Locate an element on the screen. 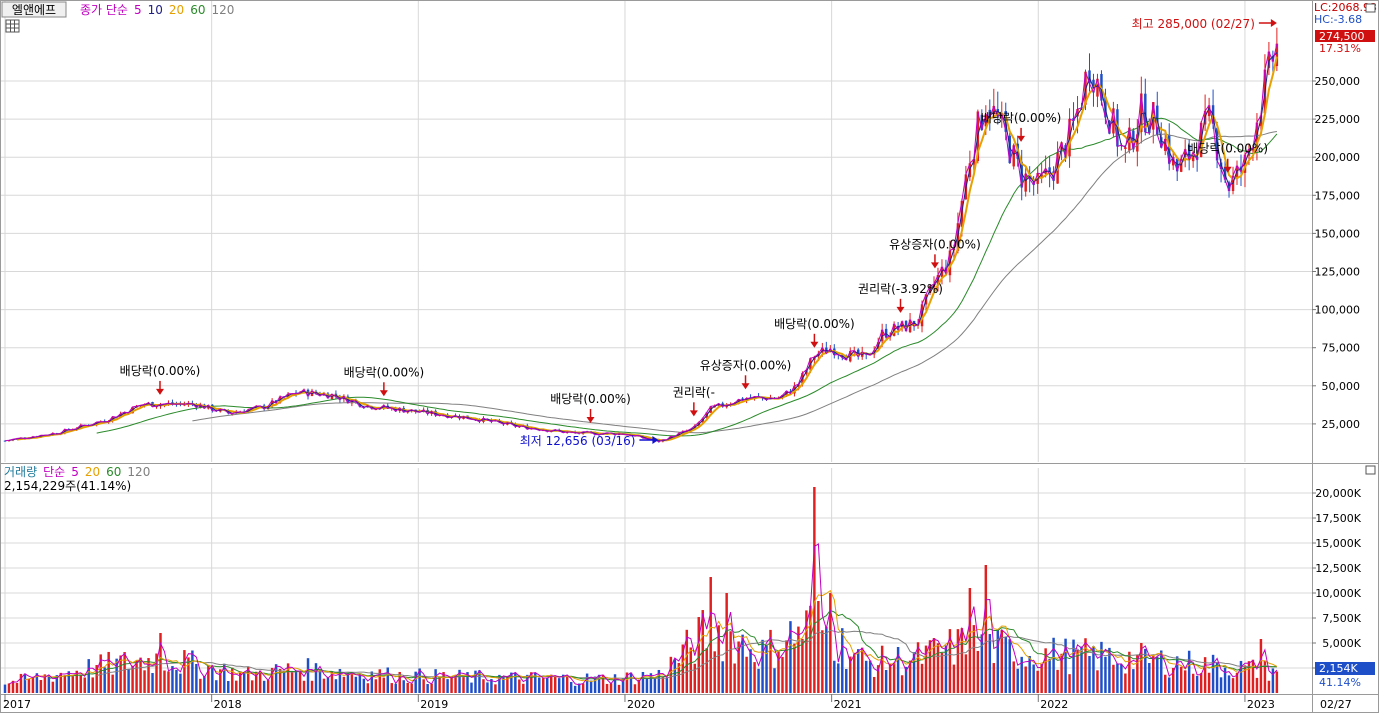 The height and width of the screenshot is (717, 1379). event-label: 권리락(- is located at coordinates (694, 392).